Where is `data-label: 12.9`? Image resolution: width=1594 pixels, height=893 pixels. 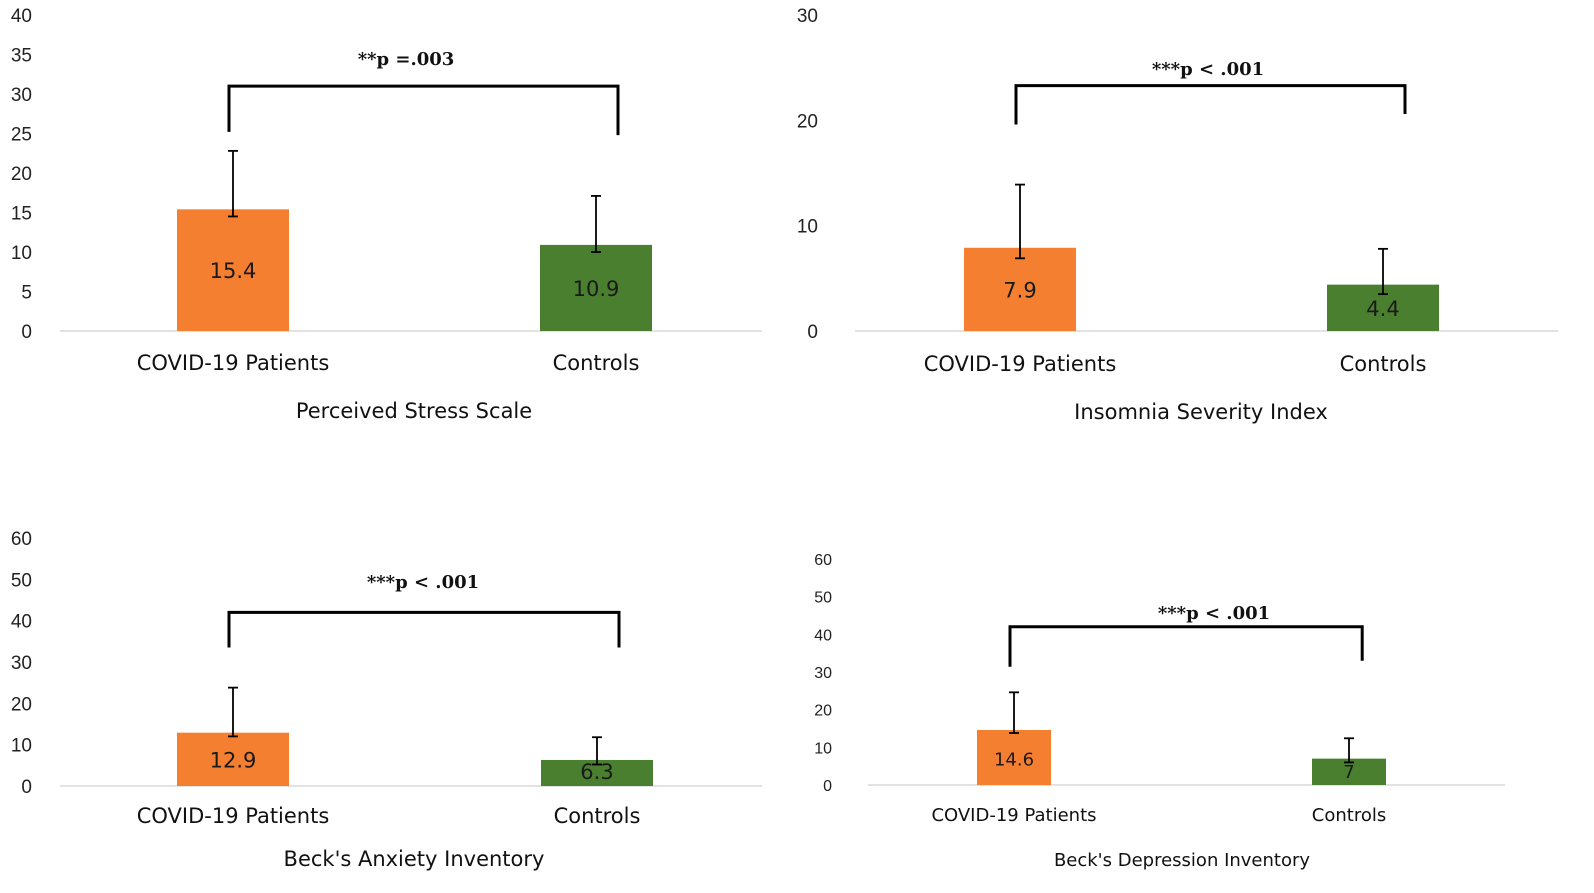 data-label: 12.9 is located at coordinates (233, 760).